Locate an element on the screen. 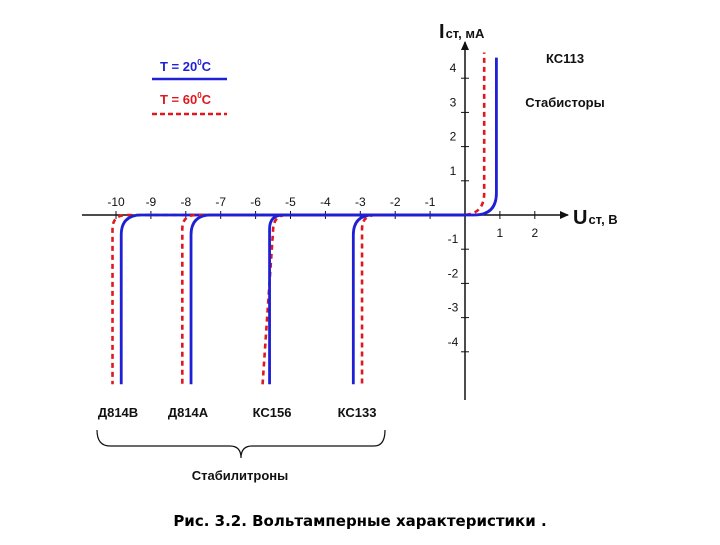 This screenshot has height=545, width=720. legend-t20-text: T = 20 is located at coordinates (178, 66).